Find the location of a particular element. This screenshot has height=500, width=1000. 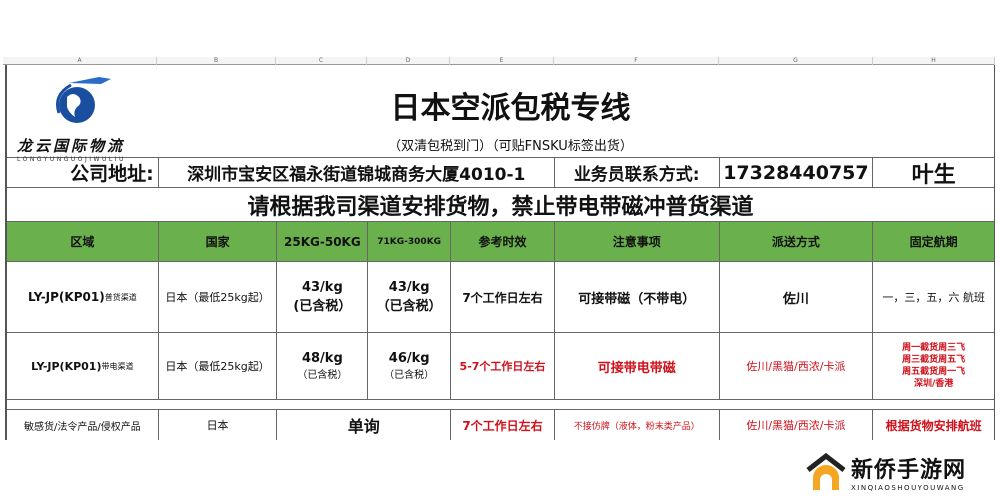

watermark-text: 新侨手游网 is located at coordinates (909, 470).